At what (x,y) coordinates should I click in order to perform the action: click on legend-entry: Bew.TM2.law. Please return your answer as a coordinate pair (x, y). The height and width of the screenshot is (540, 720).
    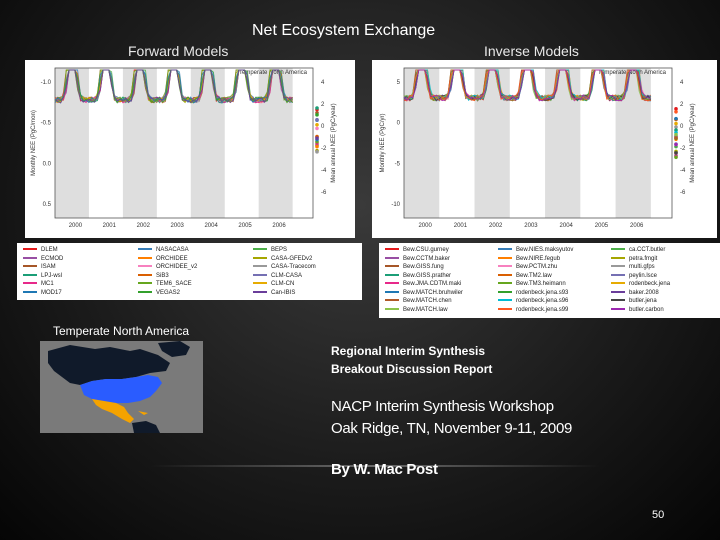
    Looking at the image, I should click on (525, 276).